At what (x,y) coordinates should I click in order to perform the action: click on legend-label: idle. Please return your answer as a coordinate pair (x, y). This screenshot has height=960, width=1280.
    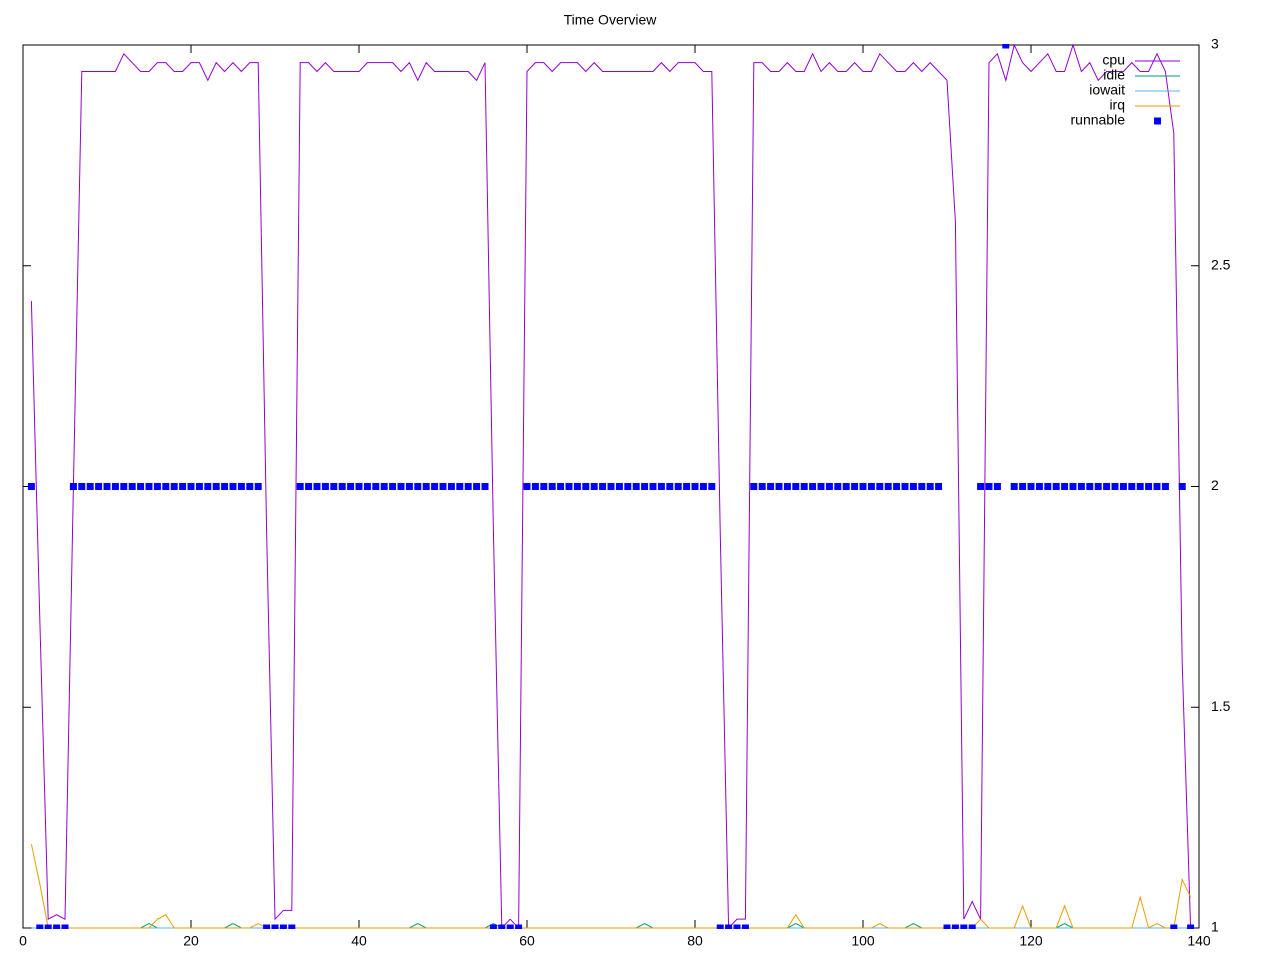
    Looking at the image, I should click on (1114, 75).